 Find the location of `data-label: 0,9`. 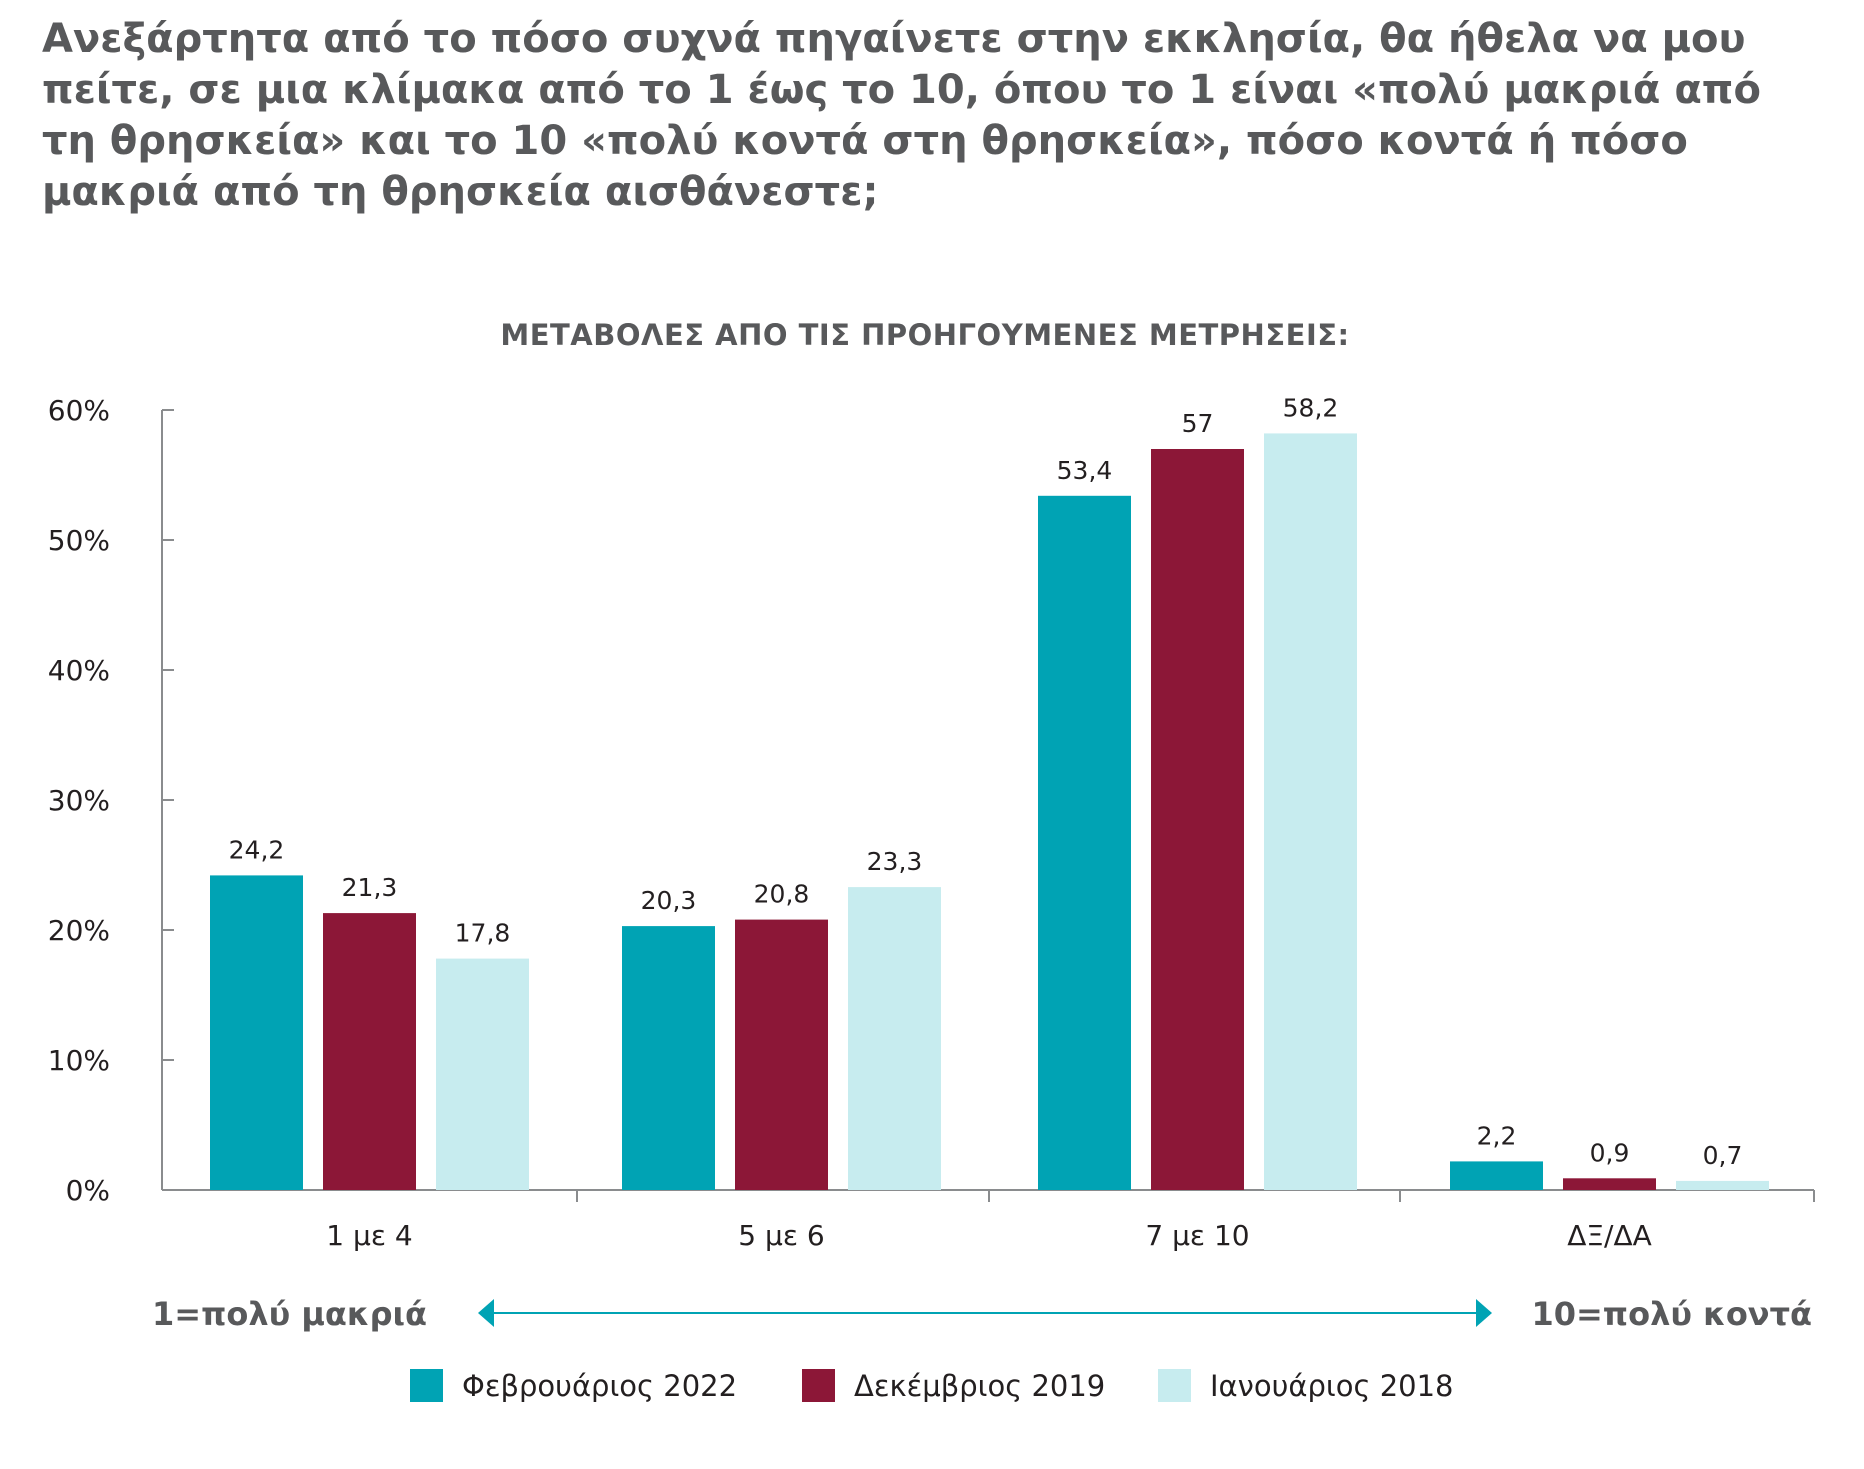

data-label: 0,9 is located at coordinates (1610, 1152).